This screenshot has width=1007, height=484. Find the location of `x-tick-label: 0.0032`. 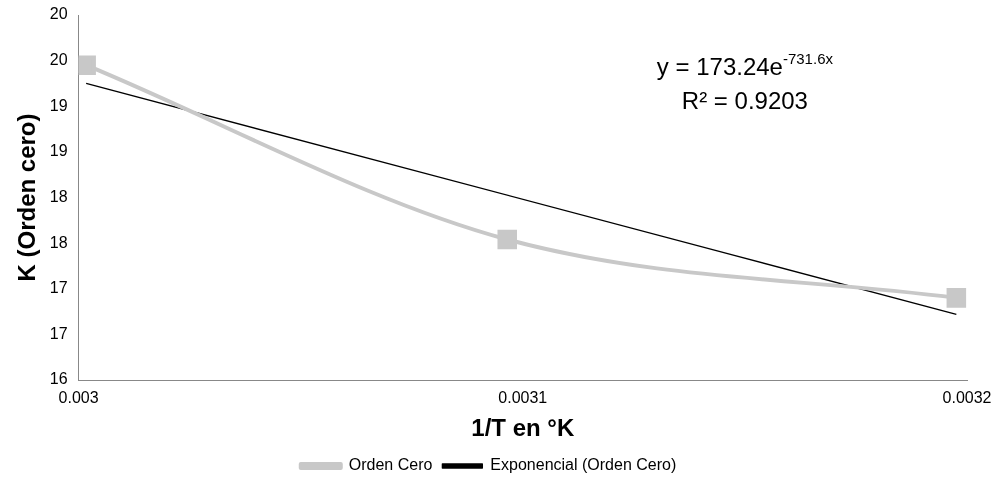

x-tick-label: 0.0032 is located at coordinates (967, 398).